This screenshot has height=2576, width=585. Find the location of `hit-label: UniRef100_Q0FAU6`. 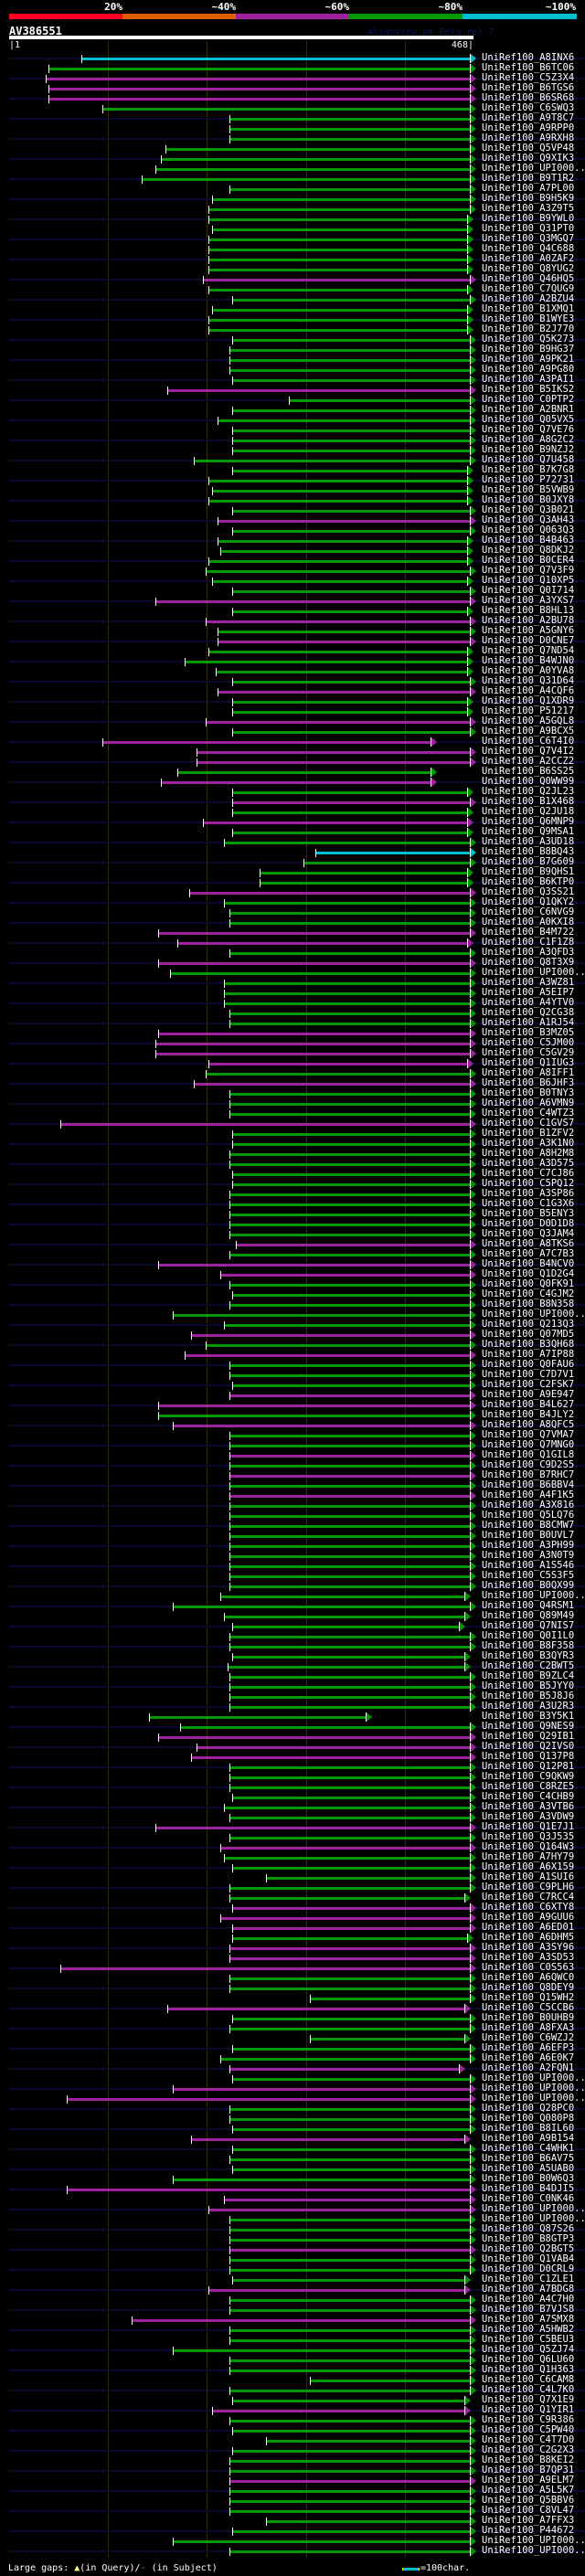

hit-label: UniRef100_Q0FAU6 is located at coordinates (529, 1364).